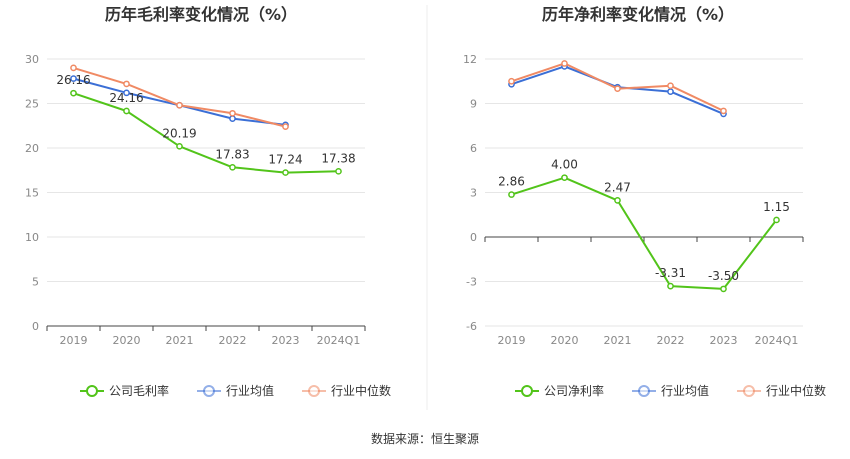 This screenshot has width=850, height=459. What do you see at coordinates (35, 282) in the screenshot?
I see `y-tick-label: 5` at bounding box center [35, 282].